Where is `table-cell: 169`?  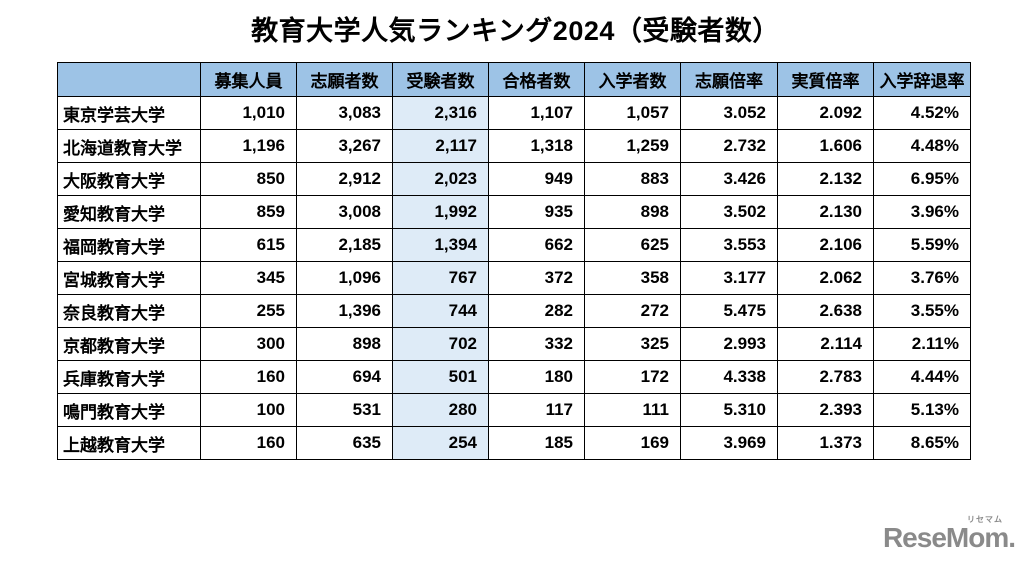 table-cell: 169 is located at coordinates (632, 443).